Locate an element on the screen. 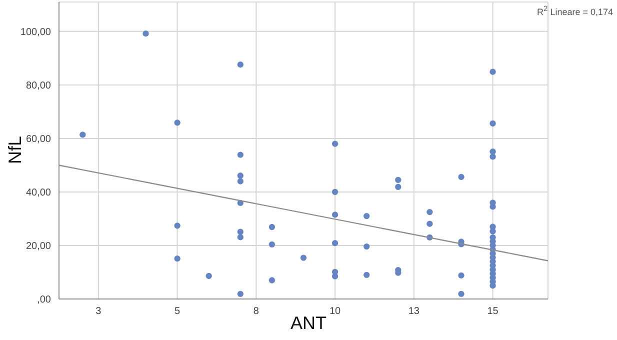  y-tick-label: 40,00 is located at coordinates (39, 193).